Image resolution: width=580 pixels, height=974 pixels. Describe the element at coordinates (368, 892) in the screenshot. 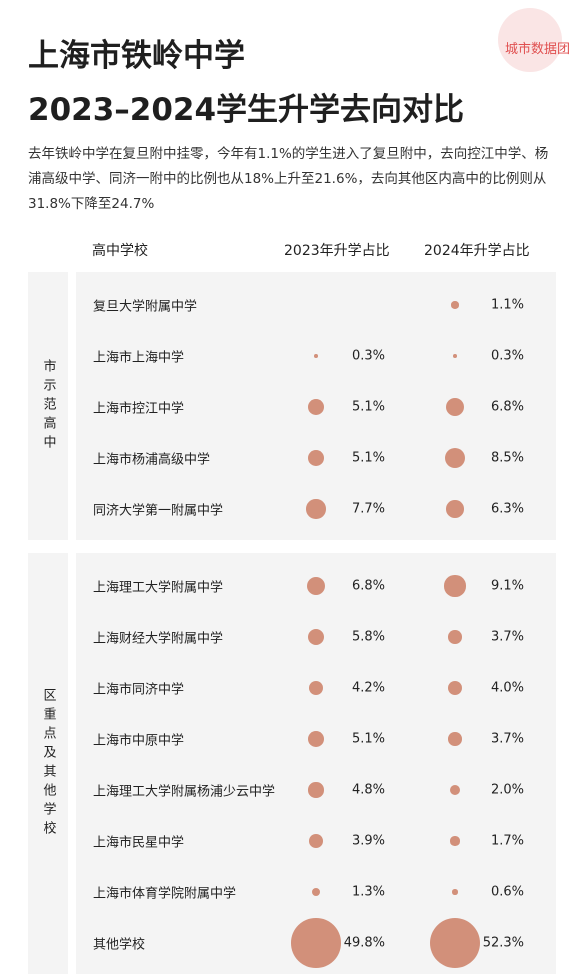

I see `percent-label: 1.3%` at that location.